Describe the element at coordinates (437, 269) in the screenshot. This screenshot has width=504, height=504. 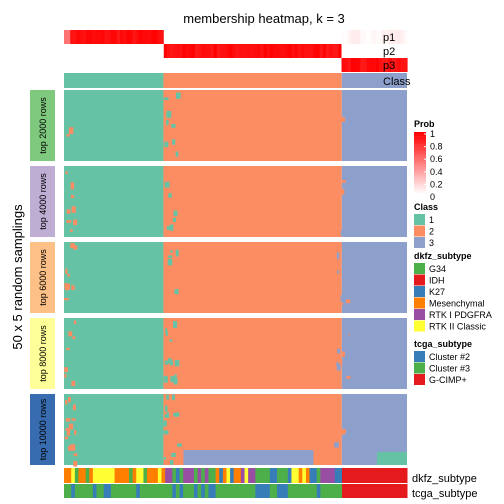
I see `legend-dkfz-label: G34` at that location.